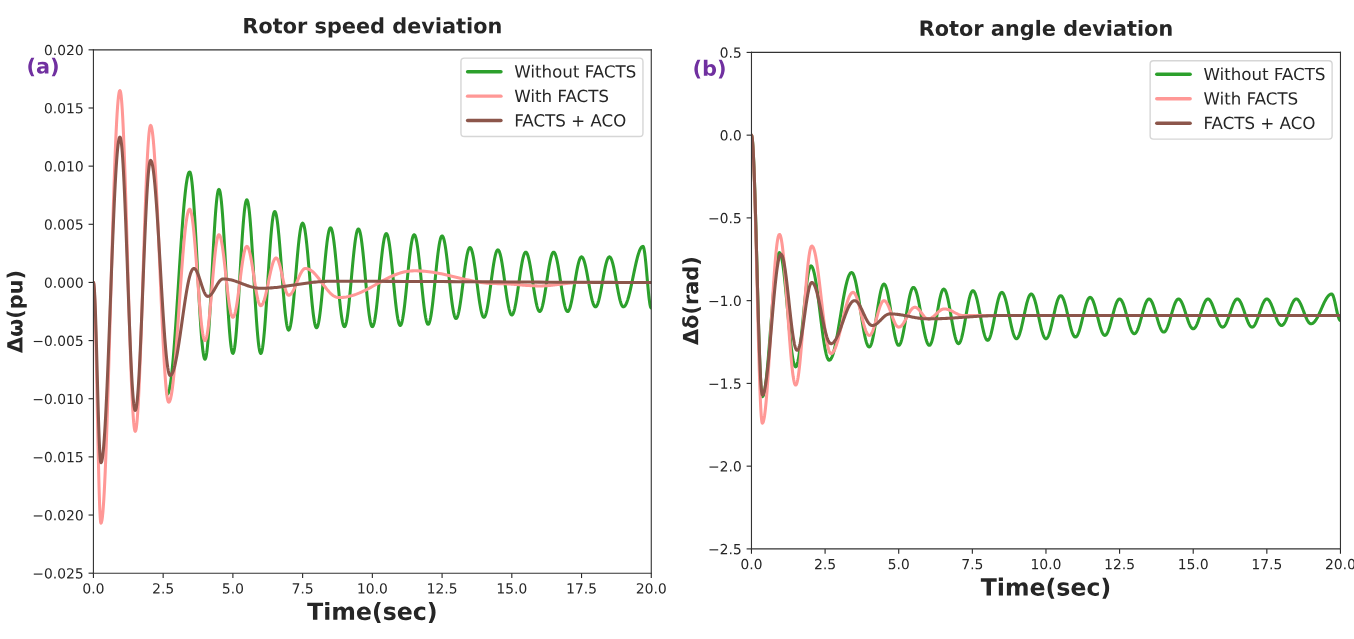  What do you see at coordinates (43, 67) in the screenshot?
I see `text: (a)` at bounding box center [43, 67].